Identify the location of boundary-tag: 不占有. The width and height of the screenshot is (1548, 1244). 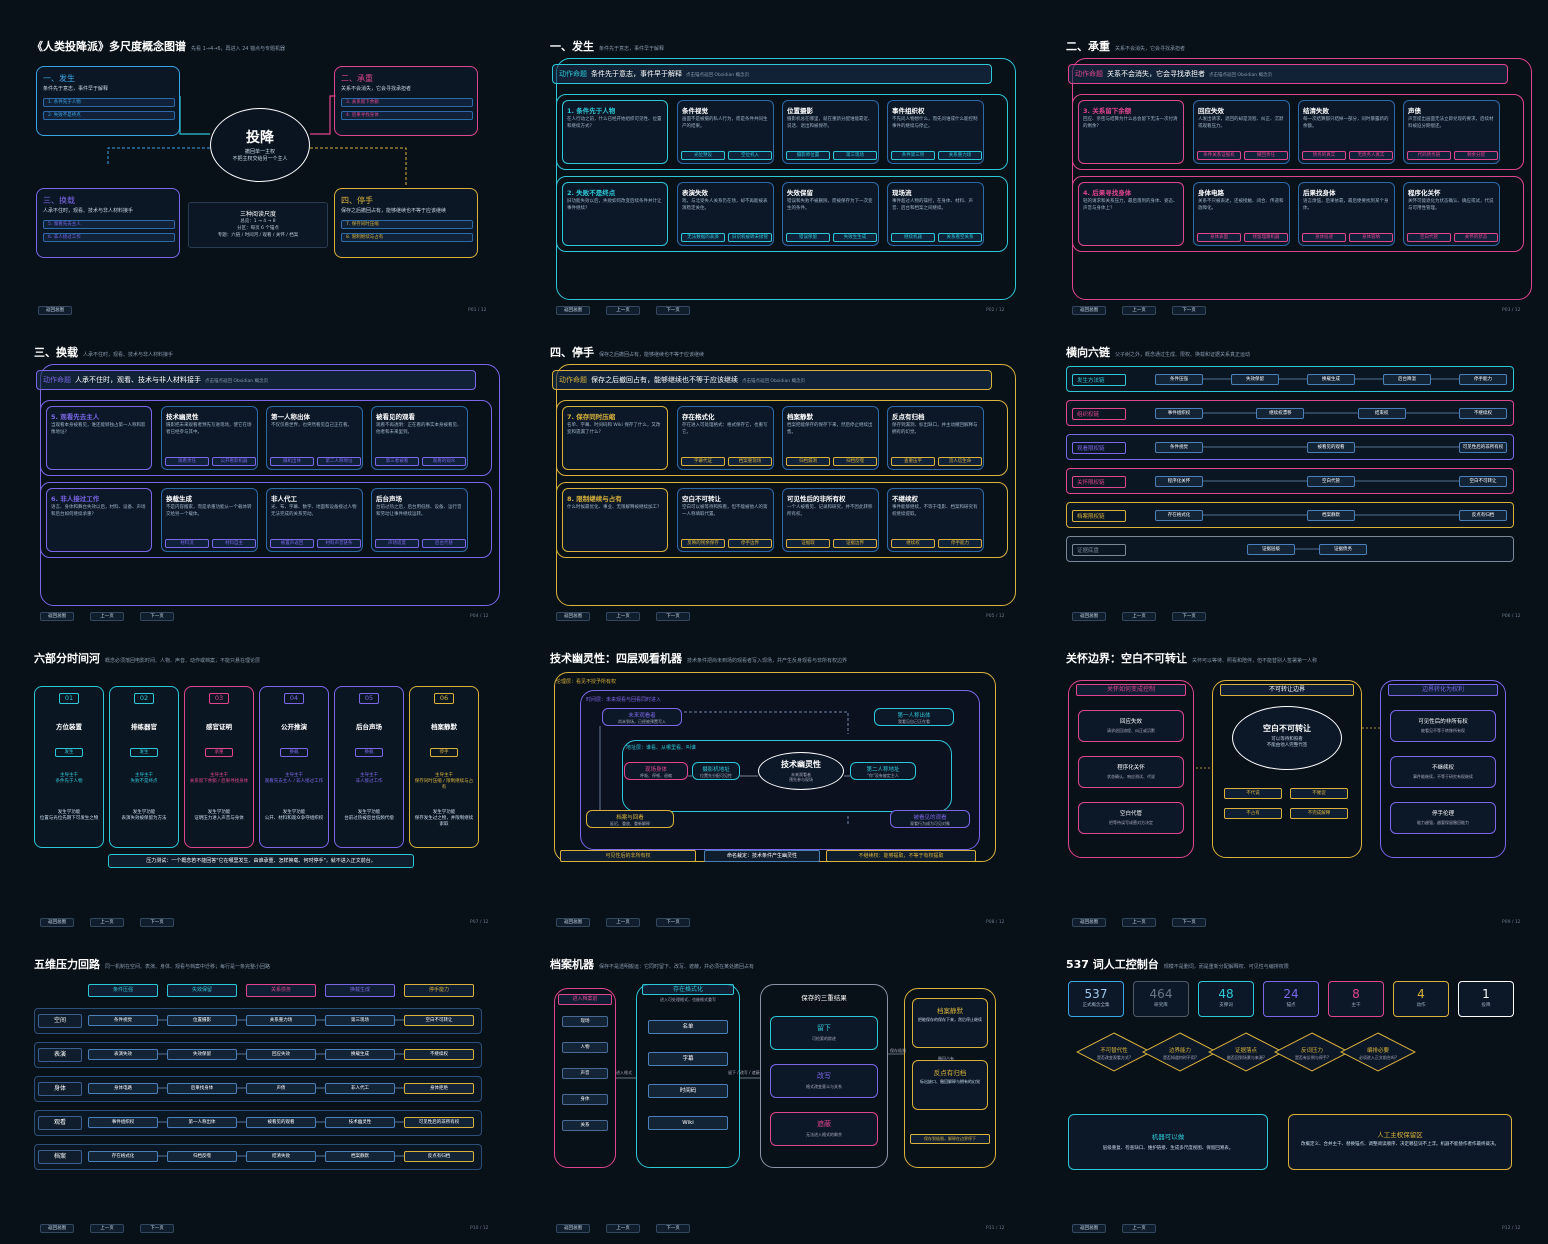
(1253, 813).